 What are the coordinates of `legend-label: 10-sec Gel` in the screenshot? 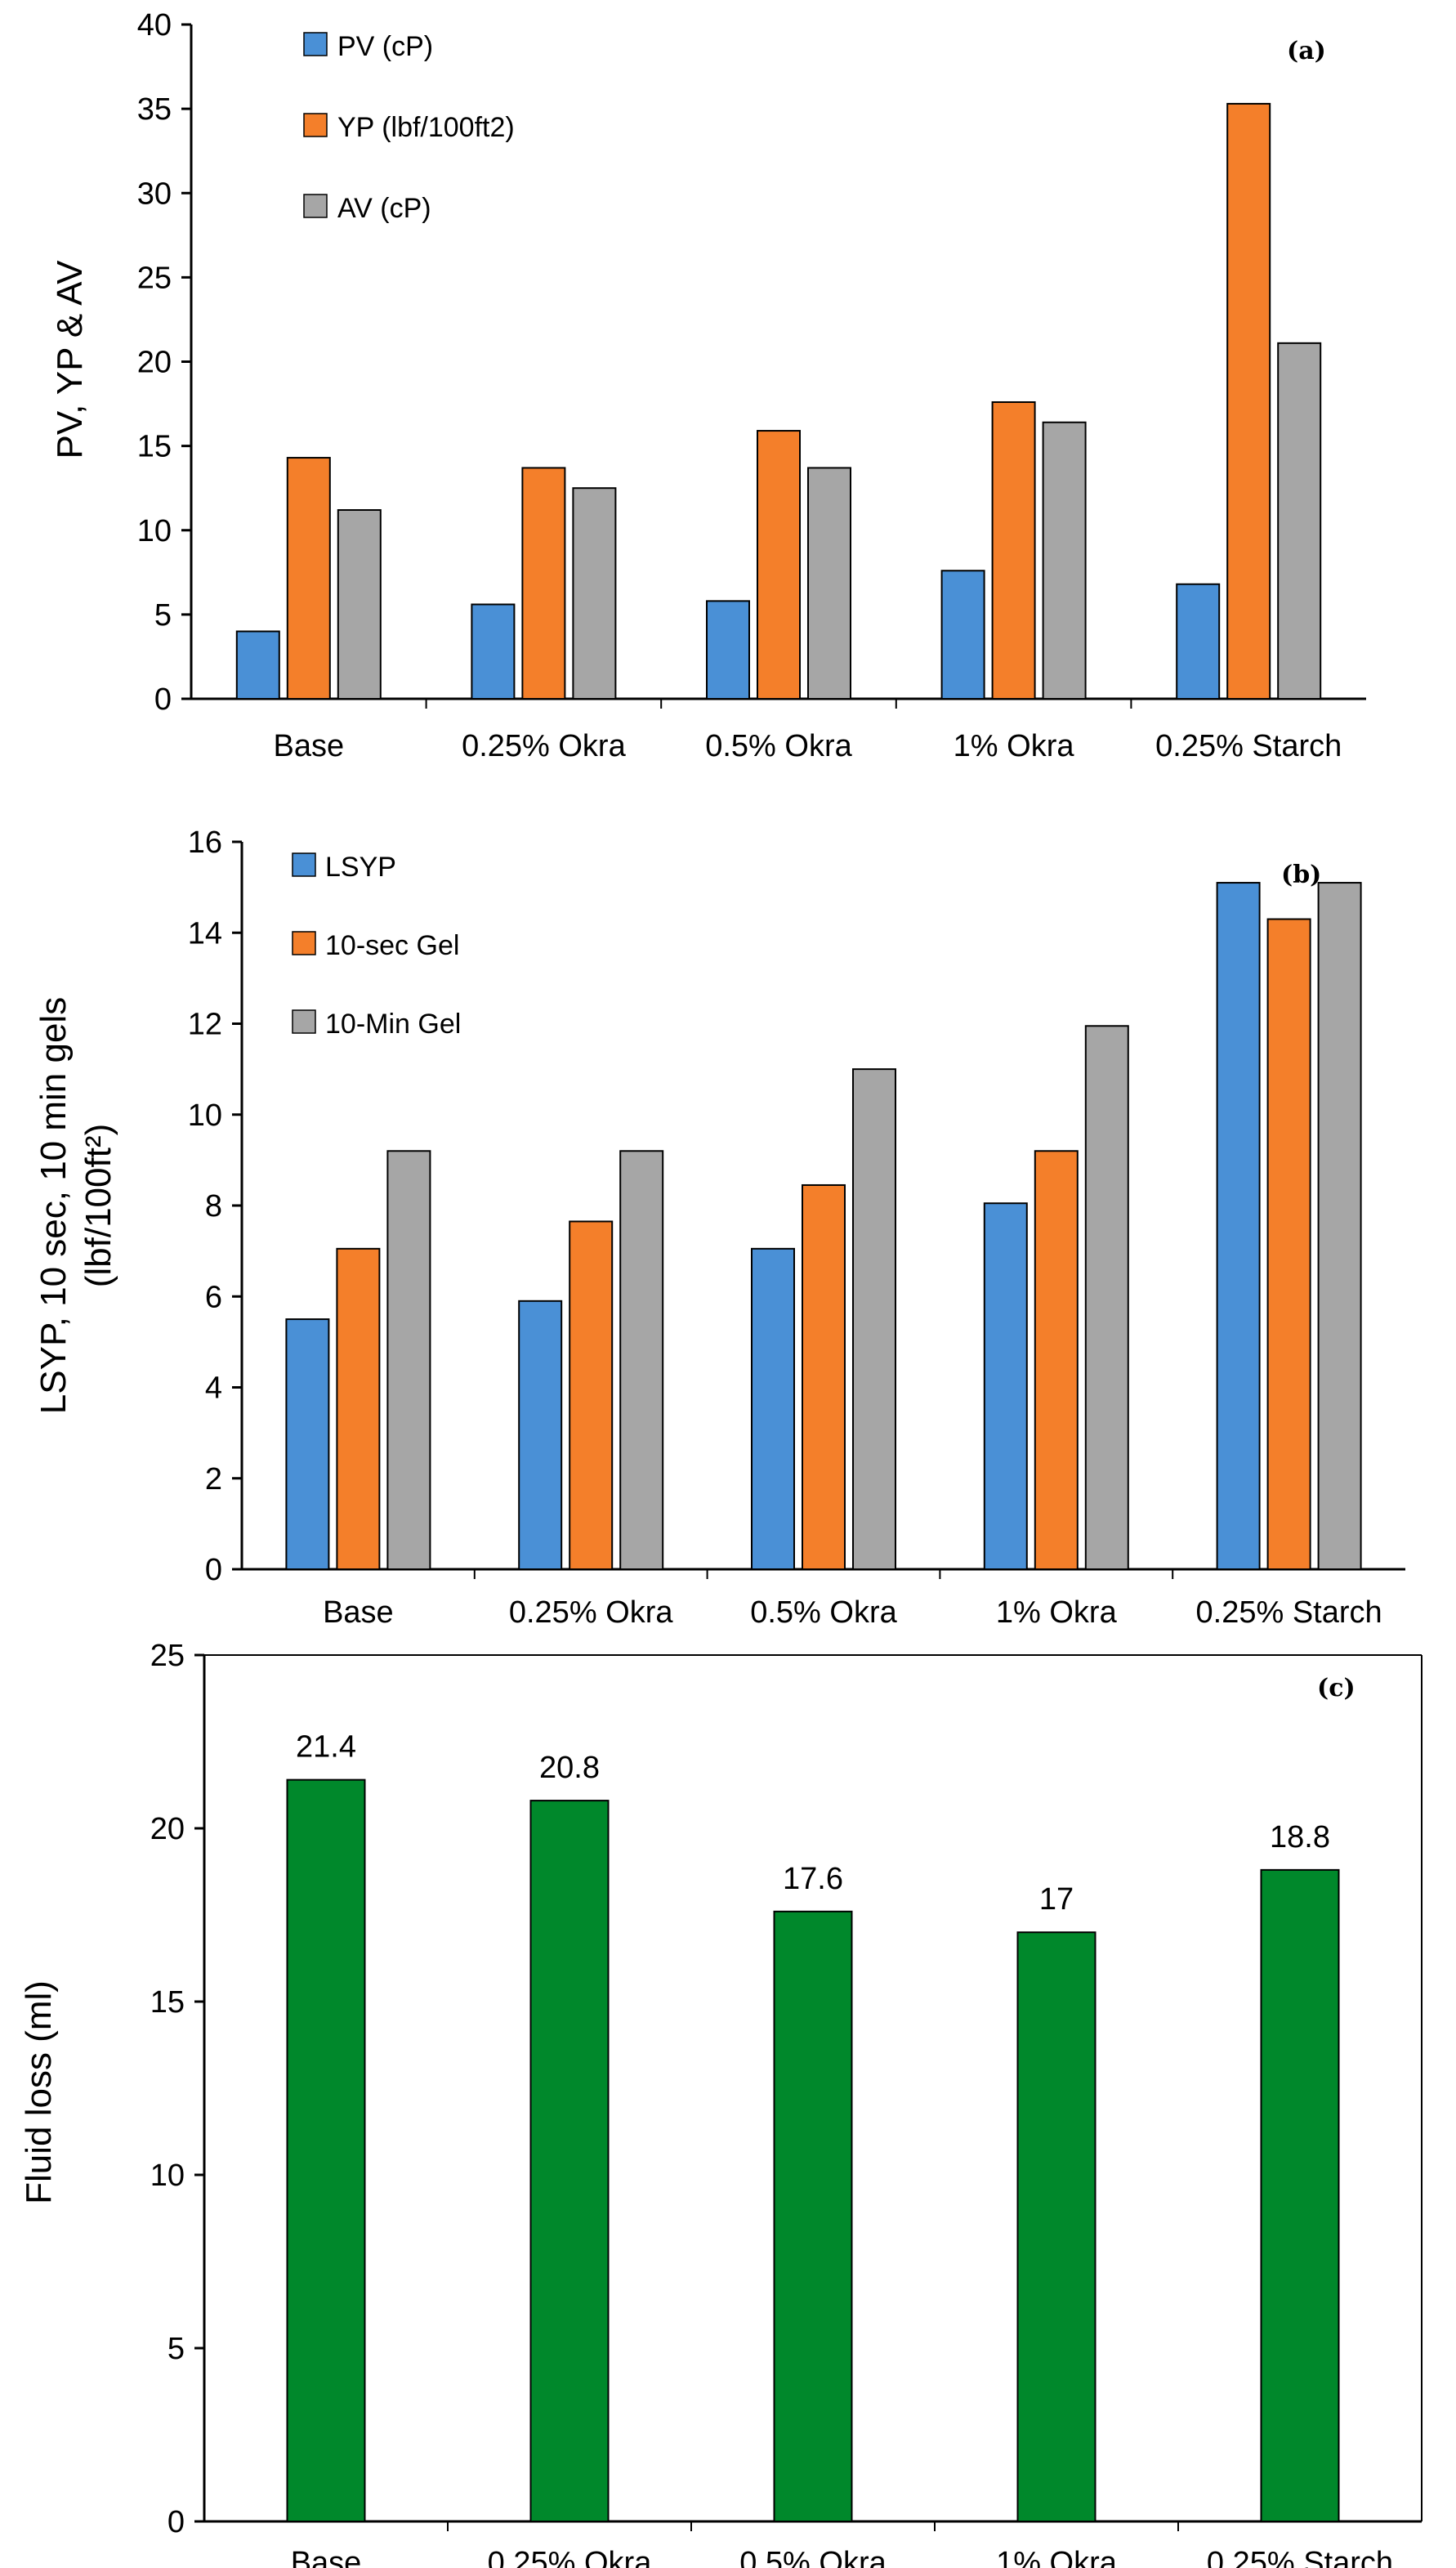 It's located at (392, 946).